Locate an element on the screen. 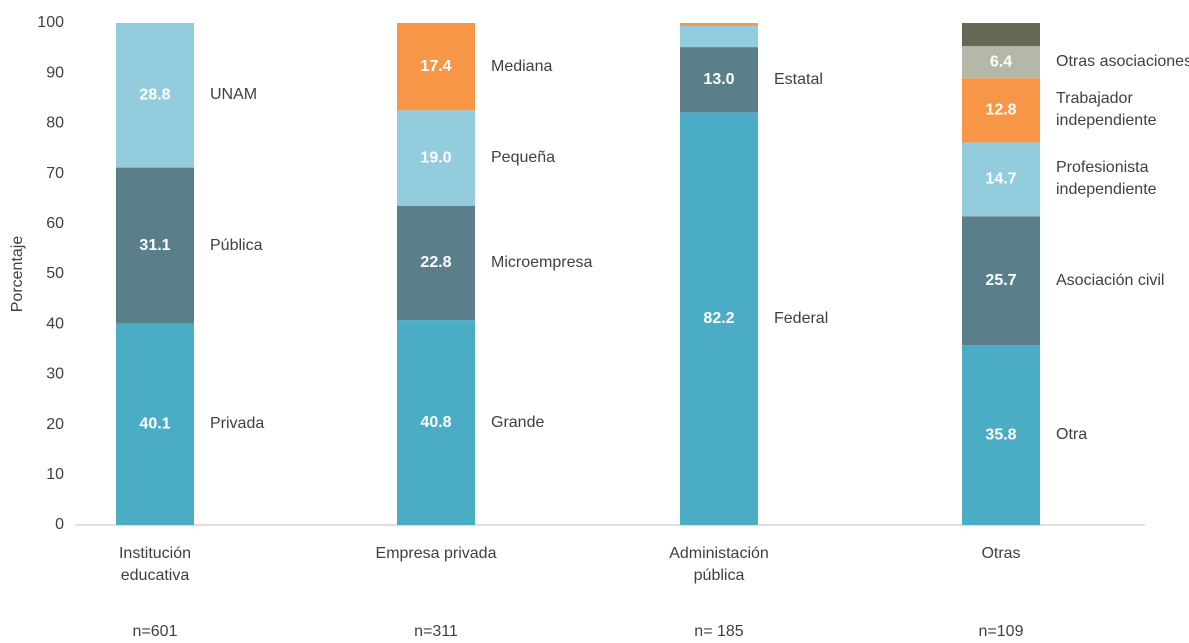 Image resolution: width=1189 pixels, height=643 pixels. y-tick-label: 20 is located at coordinates (55, 424).